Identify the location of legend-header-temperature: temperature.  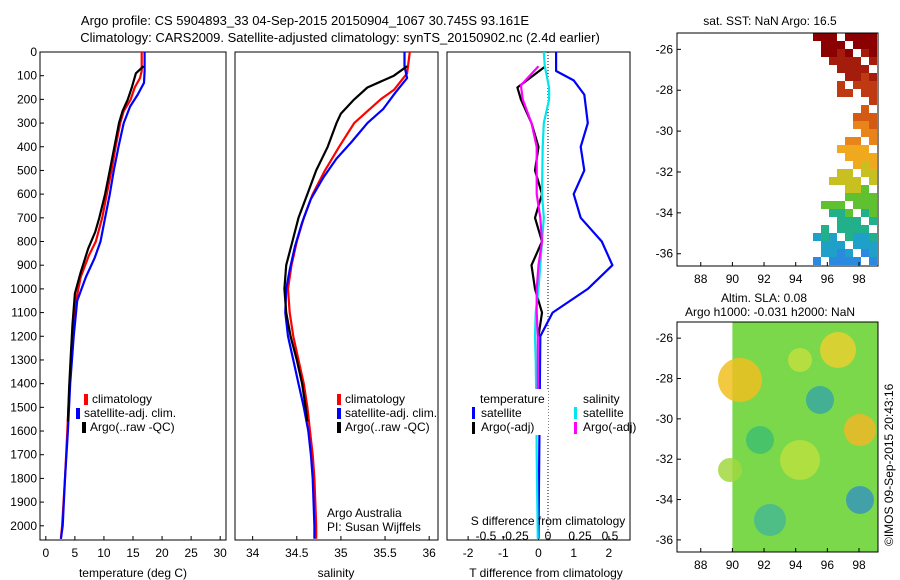
(512, 399).